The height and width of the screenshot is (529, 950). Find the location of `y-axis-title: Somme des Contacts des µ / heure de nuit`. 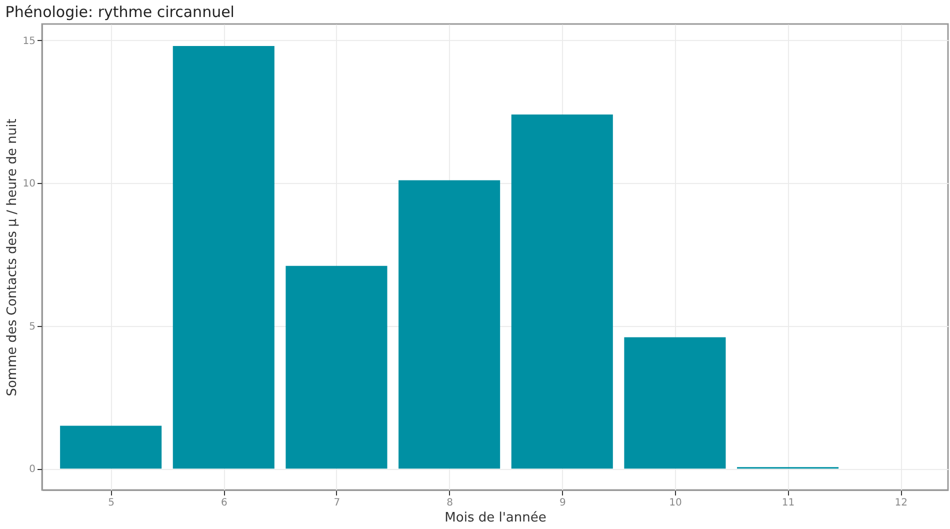

y-axis-title: Somme des Contacts des µ / heure de nuit is located at coordinates (12, 257).